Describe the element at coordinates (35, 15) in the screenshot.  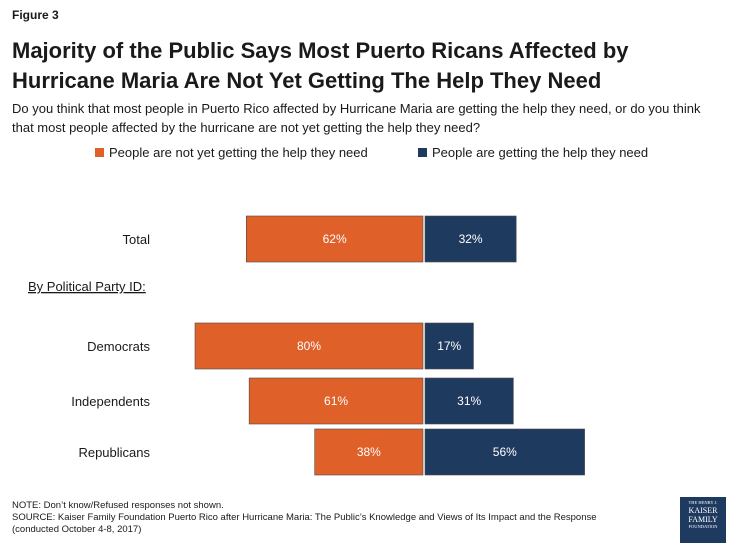
I see `figure-label: Figure 3` at that location.